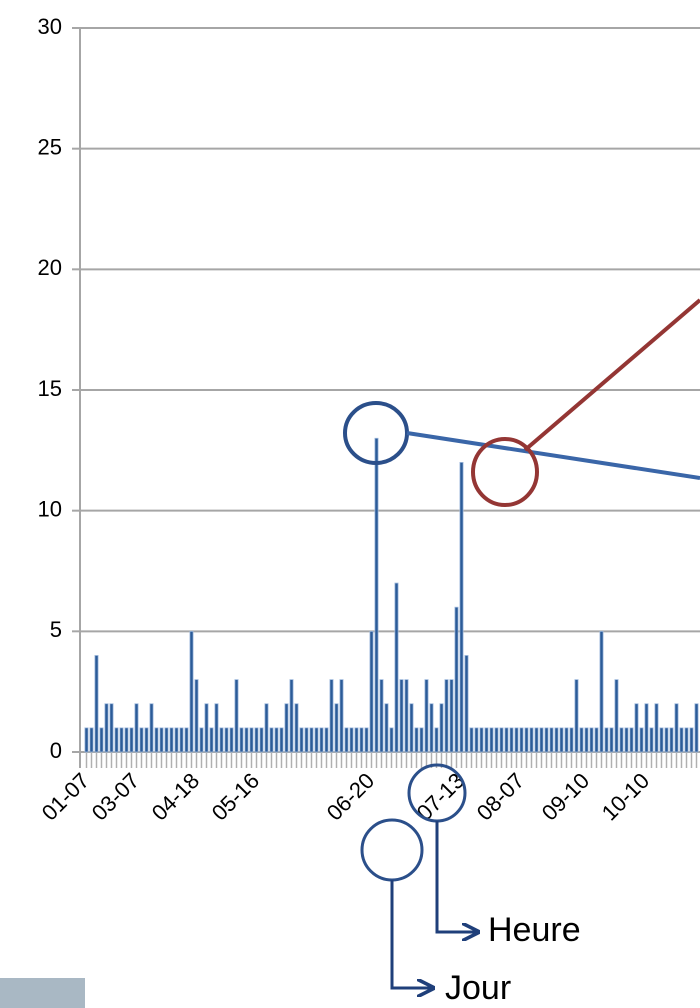 This screenshot has height=1008, width=700. I want to click on x-tick-label: 03-07, so click(115, 796).